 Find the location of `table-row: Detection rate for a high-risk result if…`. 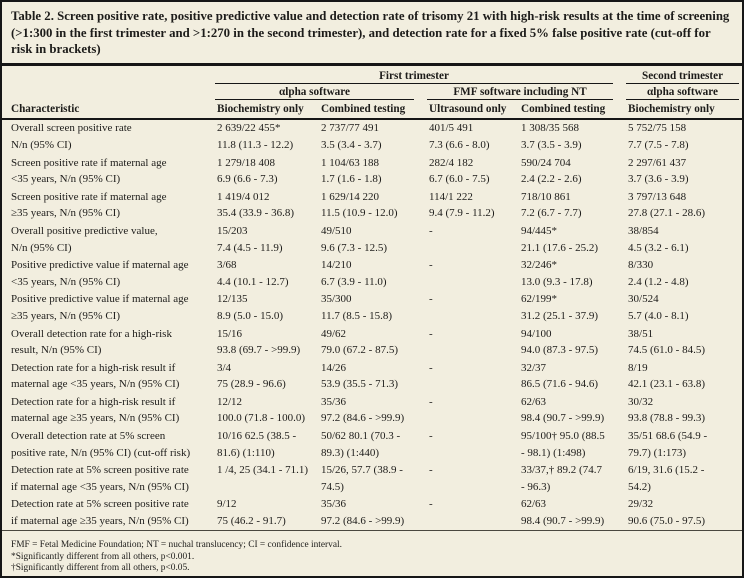

table-row: Detection rate for a high-risk result if… is located at coordinates (372, 410).